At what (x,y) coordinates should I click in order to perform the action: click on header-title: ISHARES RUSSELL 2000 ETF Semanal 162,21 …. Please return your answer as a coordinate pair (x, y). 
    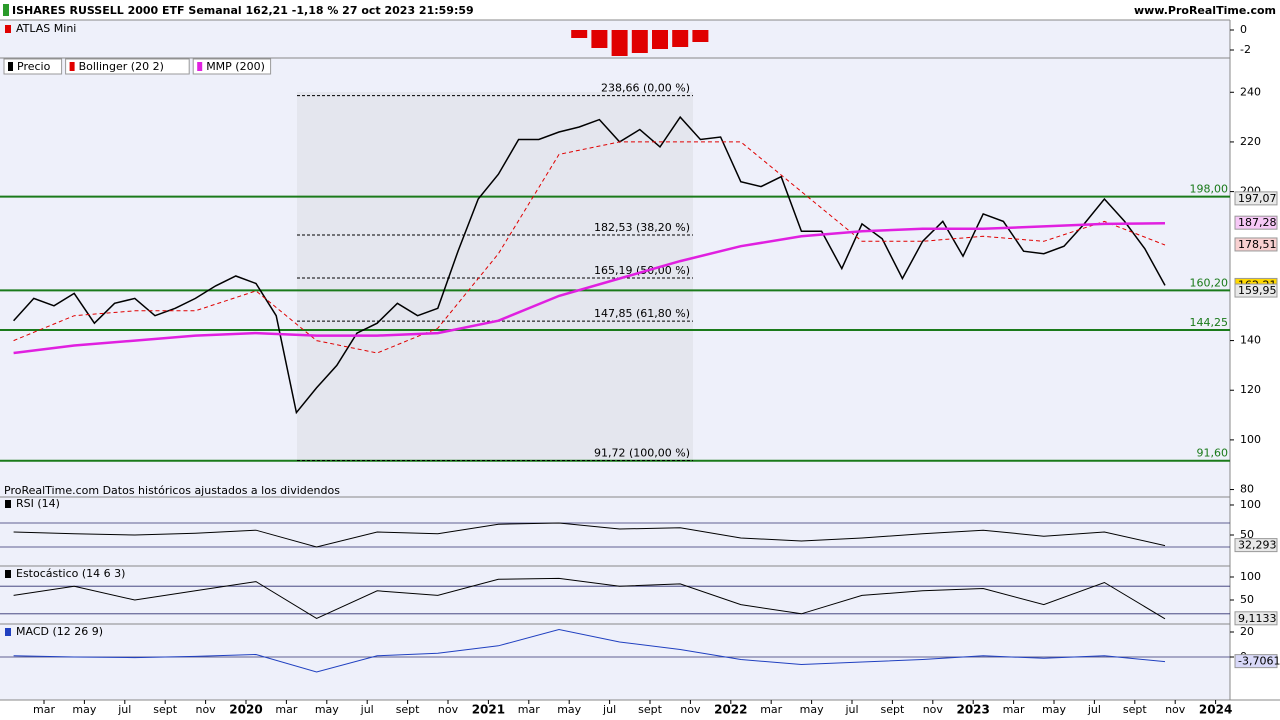
    Looking at the image, I should click on (243, 10).